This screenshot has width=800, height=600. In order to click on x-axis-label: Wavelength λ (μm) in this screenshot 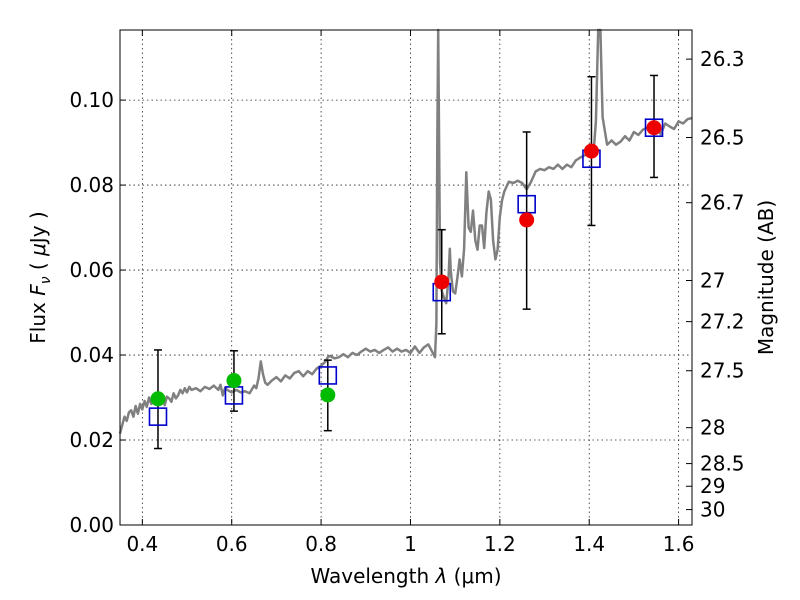, I will do `click(405, 576)`.